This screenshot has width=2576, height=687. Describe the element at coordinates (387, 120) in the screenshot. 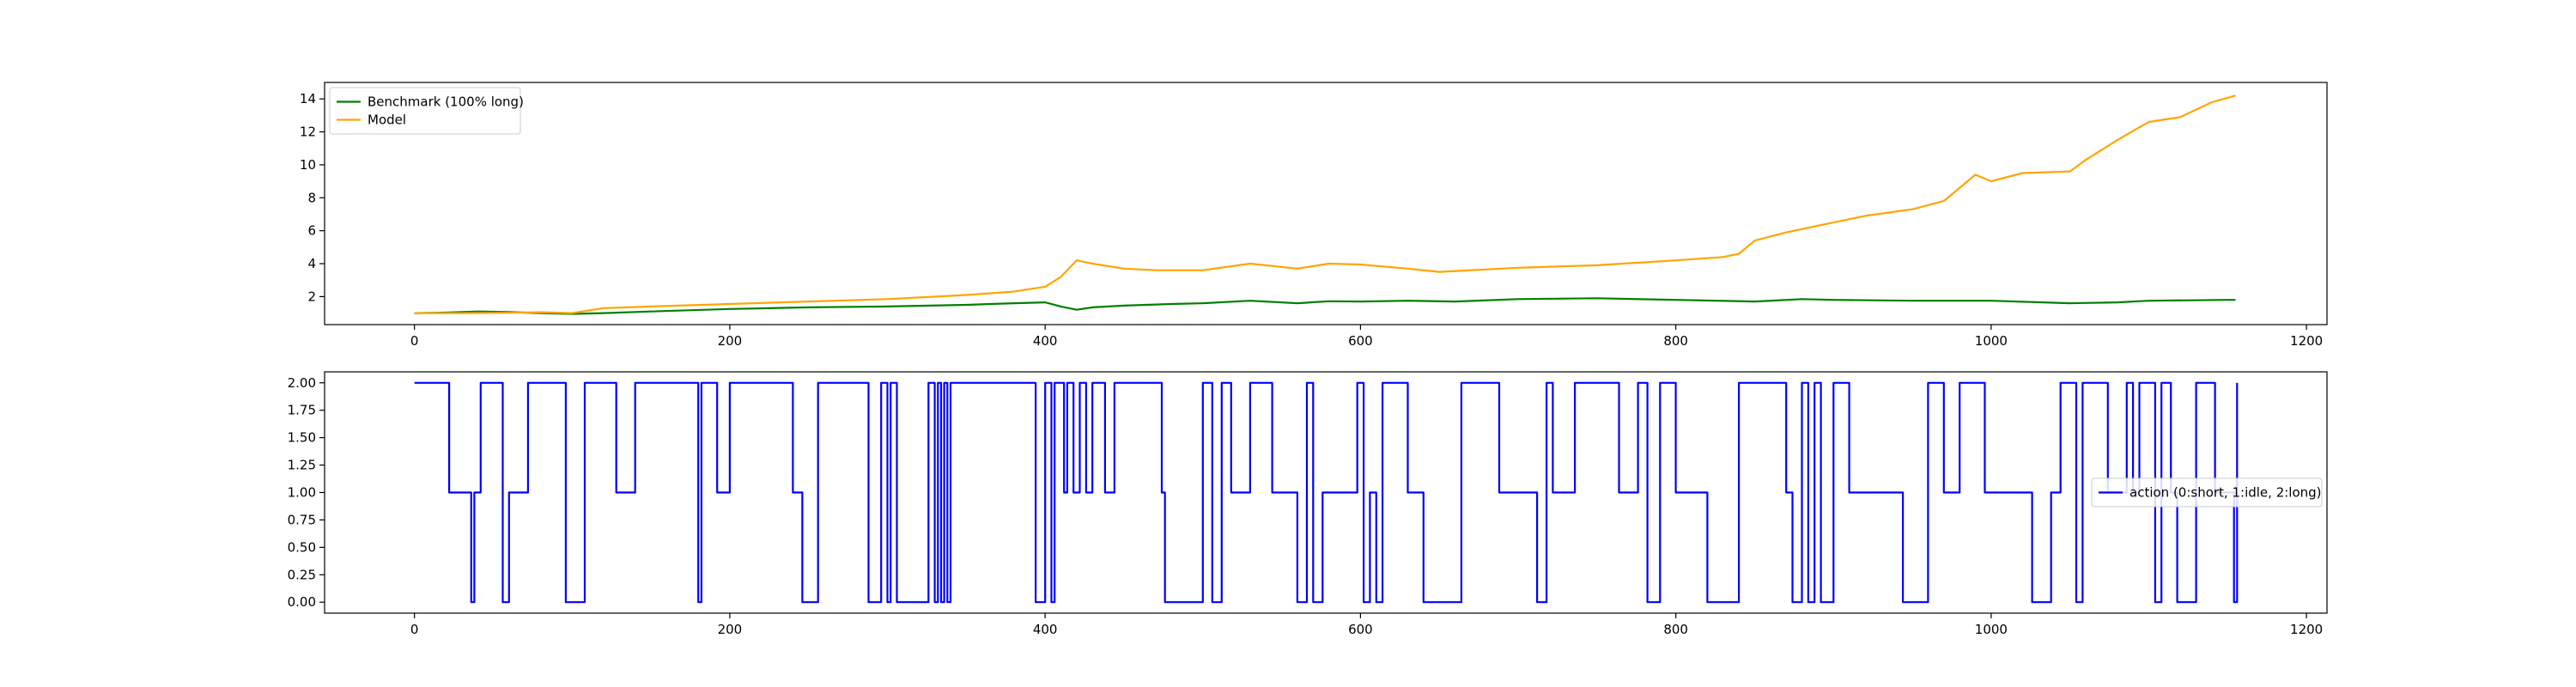

I see `legend-label: Model` at that location.